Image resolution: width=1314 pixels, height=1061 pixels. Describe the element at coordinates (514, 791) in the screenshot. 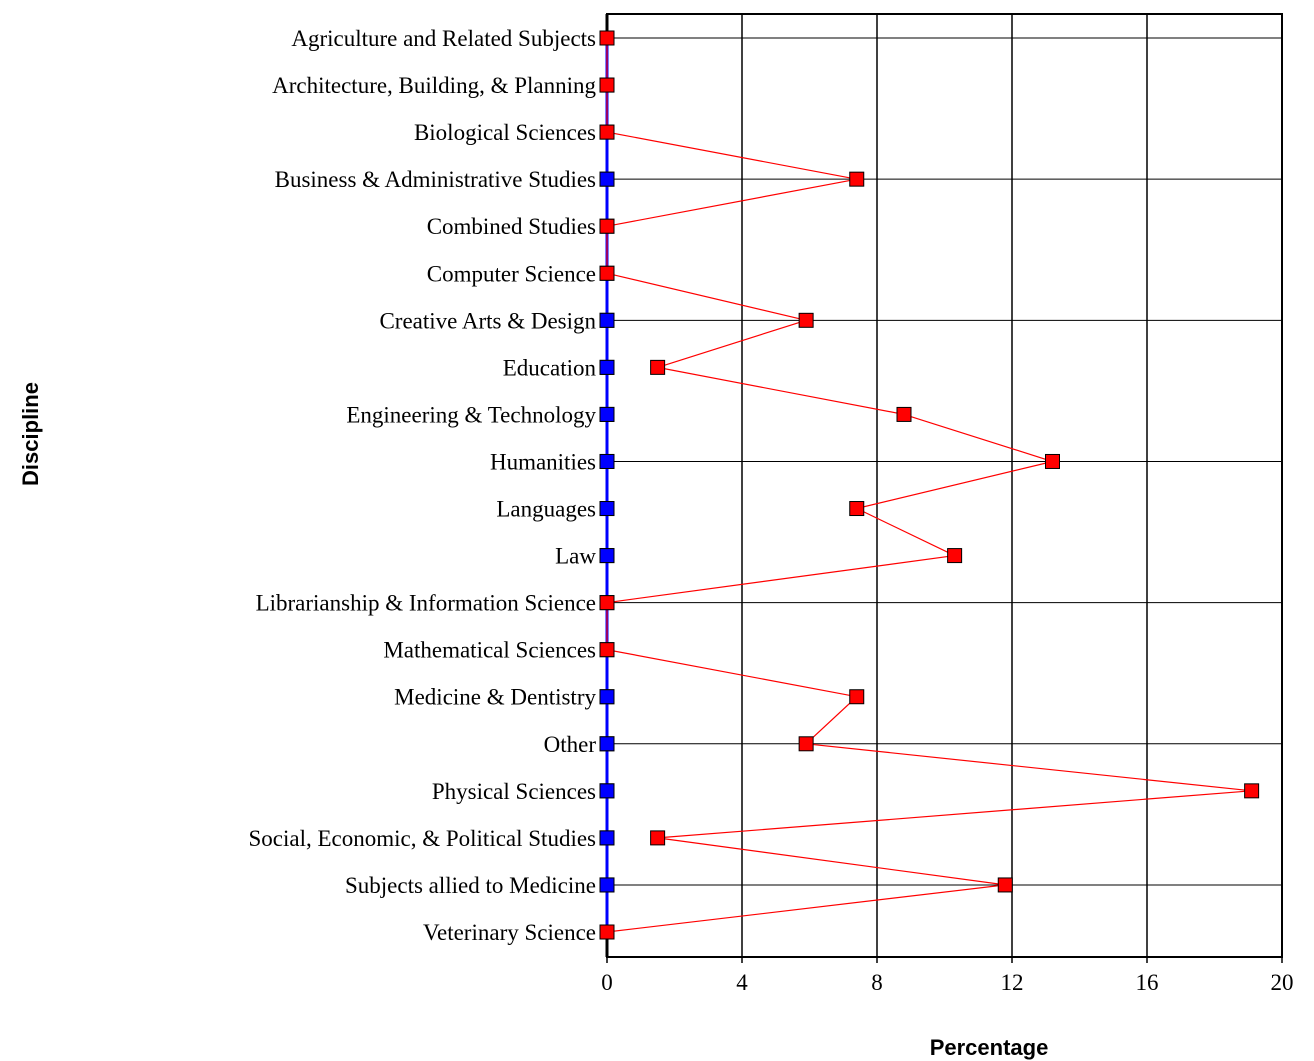

I see `y-tick-label: Physical Sciences` at that location.